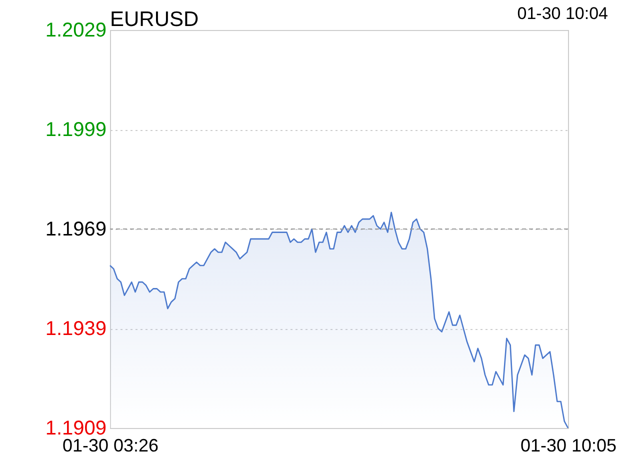 Image resolution: width=620 pixels, height=460 pixels. Describe the element at coordinates (562, 14) in the screenshot. I see `text: 01-30 10:04` at that location.